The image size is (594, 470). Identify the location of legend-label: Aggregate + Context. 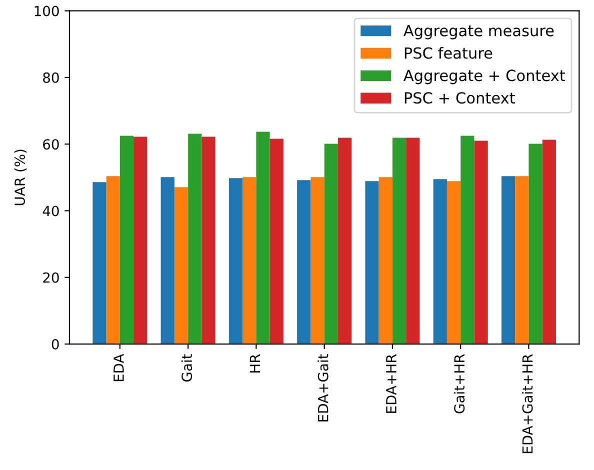
(485, 77).